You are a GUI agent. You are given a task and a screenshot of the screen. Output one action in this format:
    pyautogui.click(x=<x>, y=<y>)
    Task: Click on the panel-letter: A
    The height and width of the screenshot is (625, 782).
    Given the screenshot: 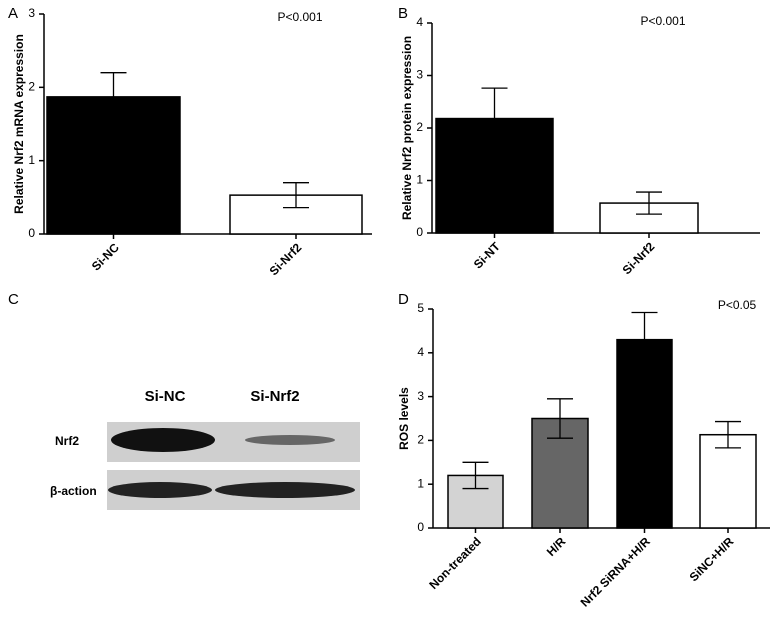 What is the action you would take?
    pyautogui.click(x=13, y=13)
    